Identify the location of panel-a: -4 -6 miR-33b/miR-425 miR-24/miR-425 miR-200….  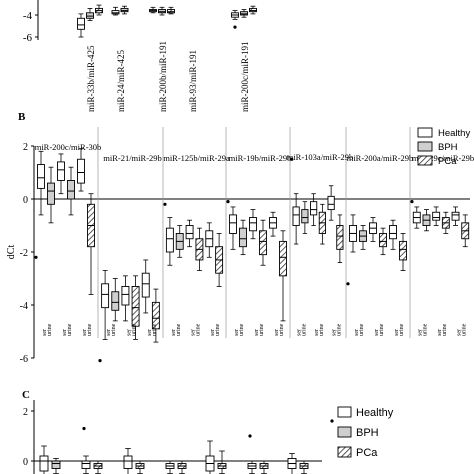
(140, 56).